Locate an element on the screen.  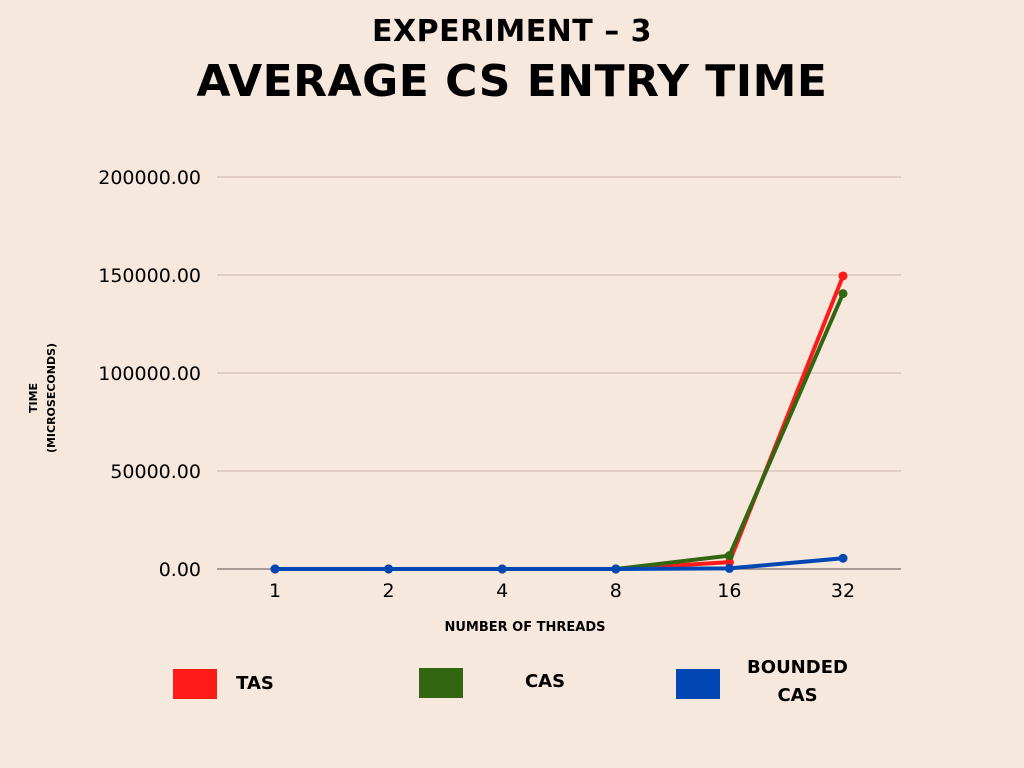
x-tick-label: 4 is located at coordinates (502, 591).